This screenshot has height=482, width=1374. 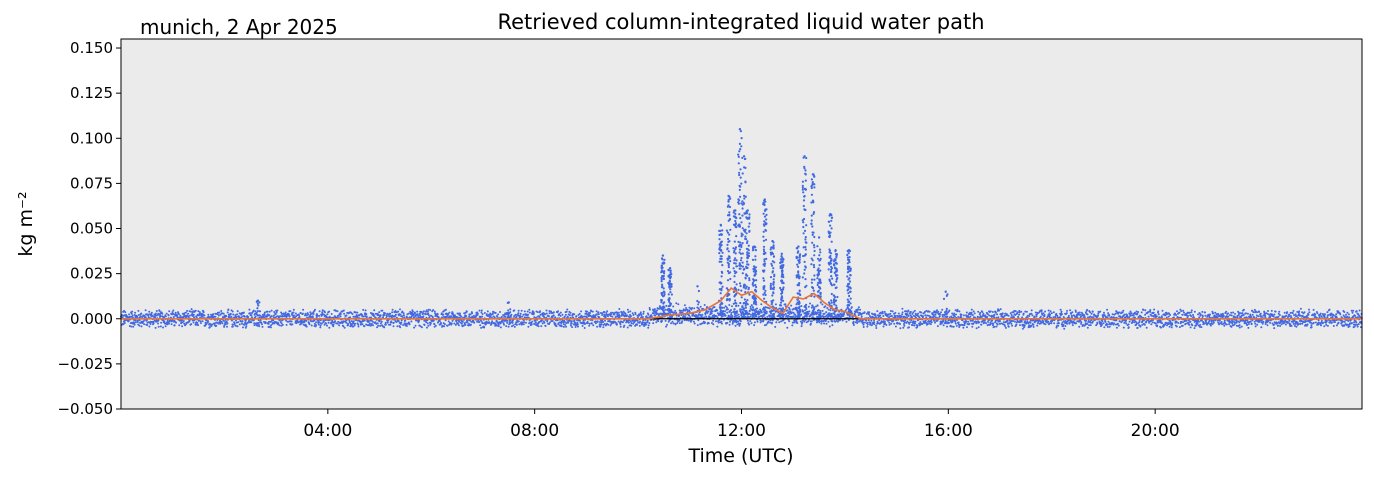 What do you see at coordinates (534, 431) in the screenshot?
I see `x-tick-label: 08:00` at bounding box center [534, 431].